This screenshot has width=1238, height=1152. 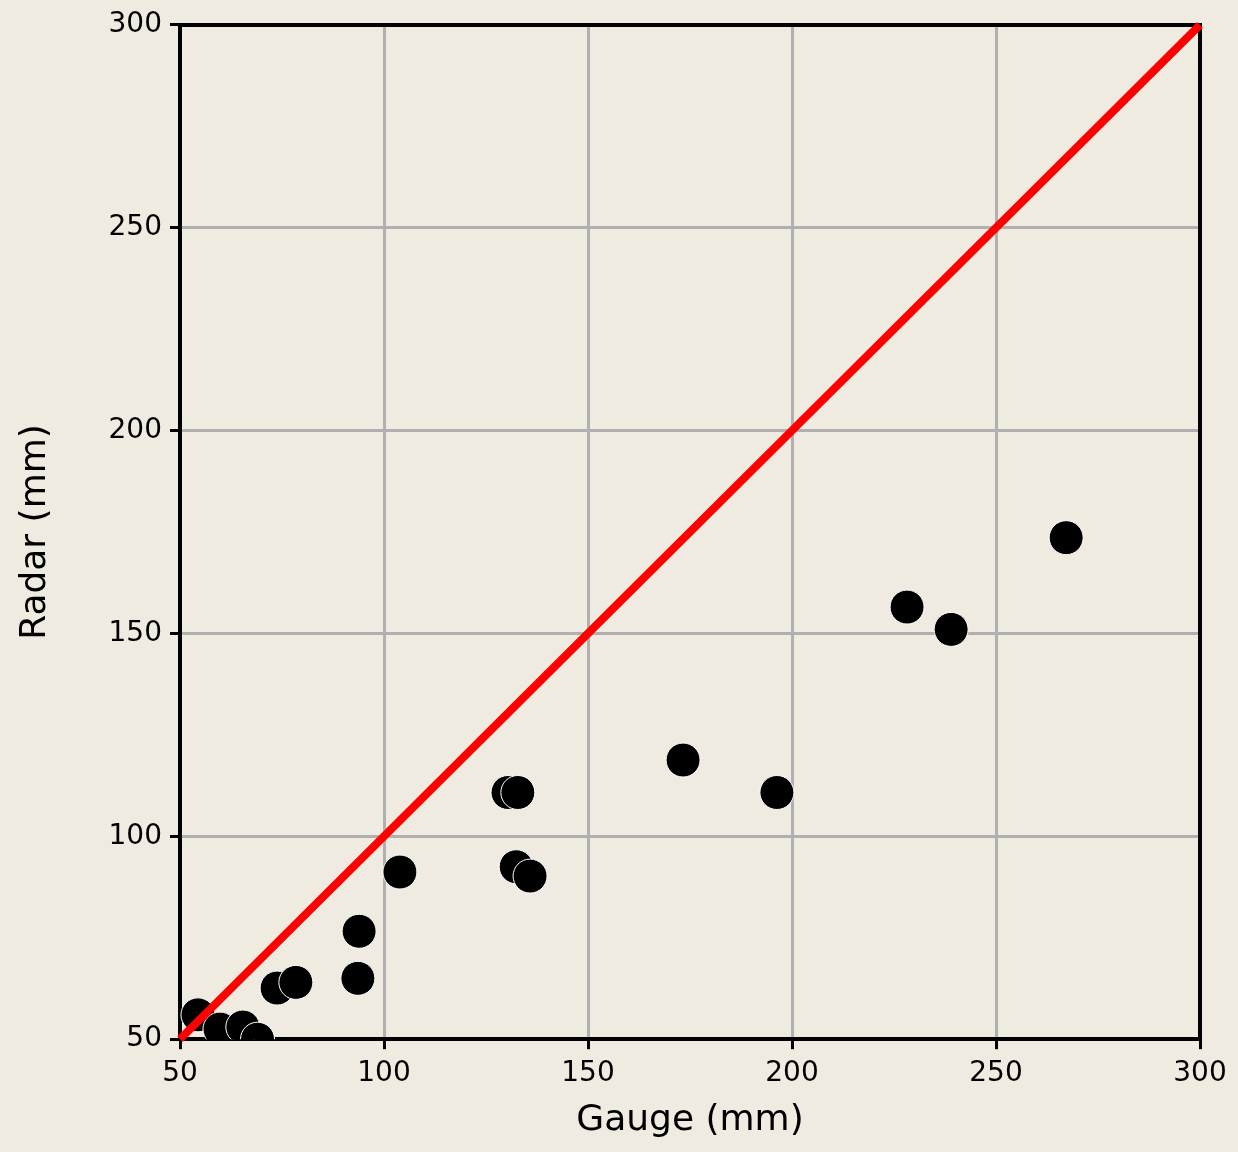 What do you see at coordinates (792, 1072) in the screenshot?
I see `x-tick-label: 200` at bounding box center [792, 1072].